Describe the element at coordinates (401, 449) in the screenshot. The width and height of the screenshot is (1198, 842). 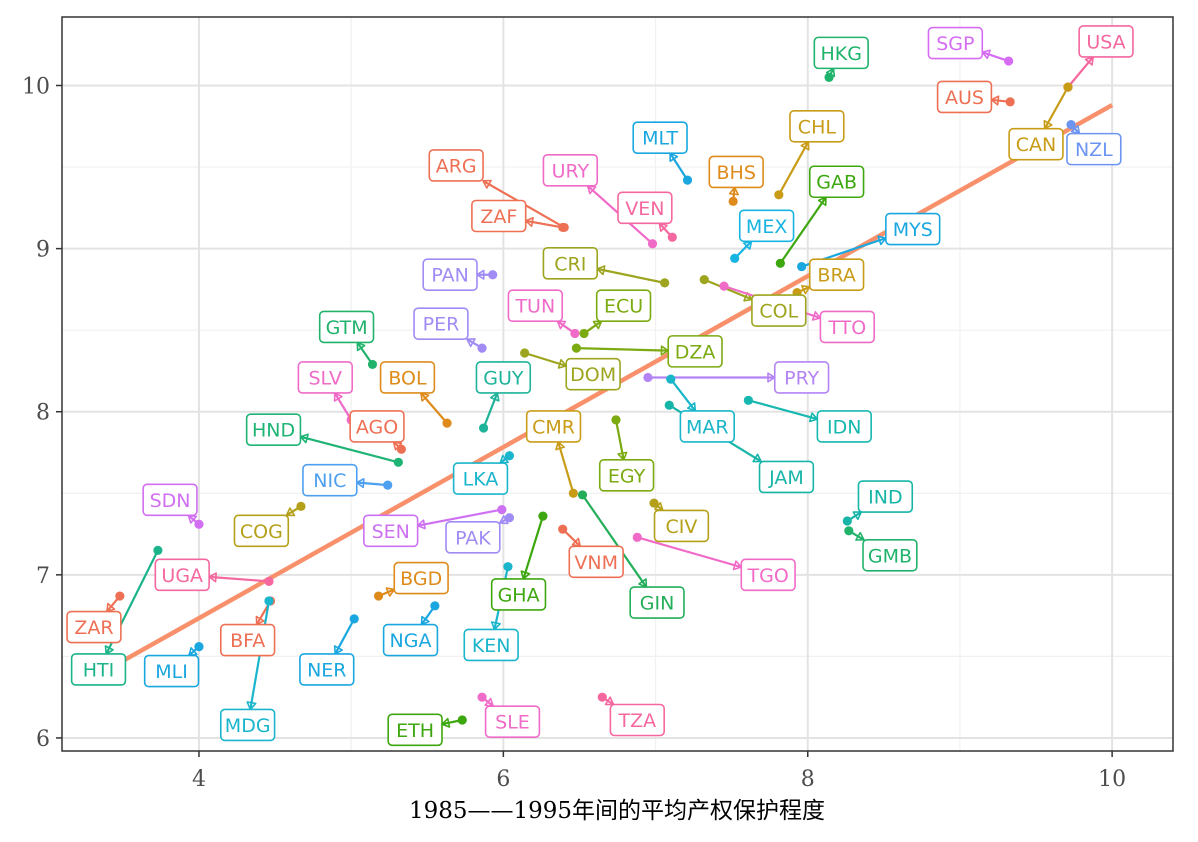
I see `data-point-ago` at that location.